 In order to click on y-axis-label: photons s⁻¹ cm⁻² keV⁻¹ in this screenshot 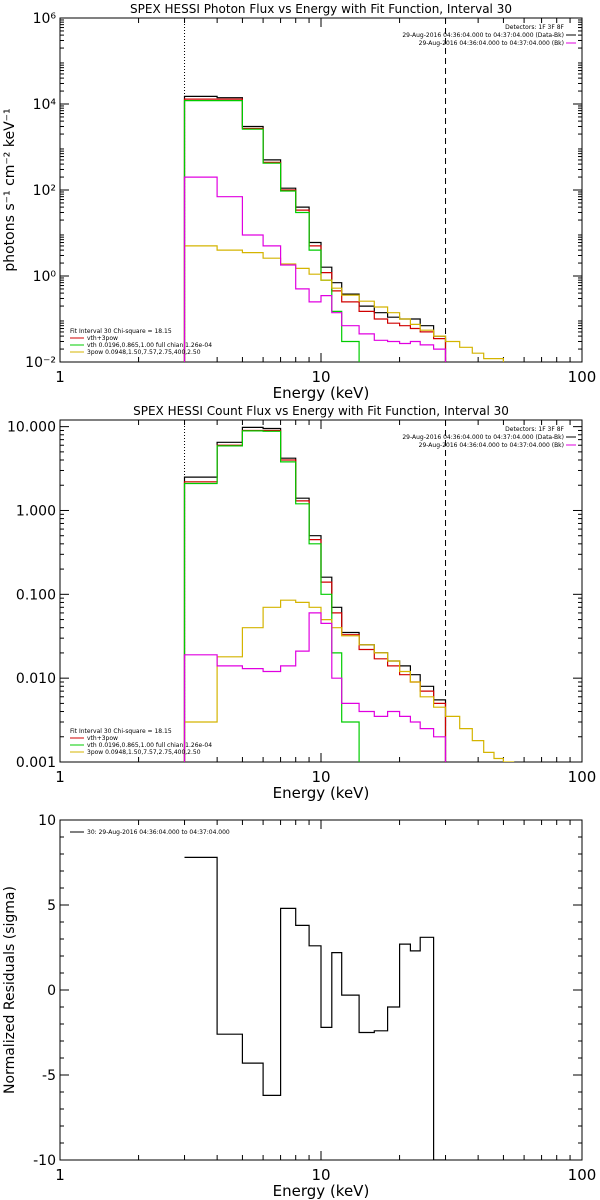, I will do `click(10, 189)`.